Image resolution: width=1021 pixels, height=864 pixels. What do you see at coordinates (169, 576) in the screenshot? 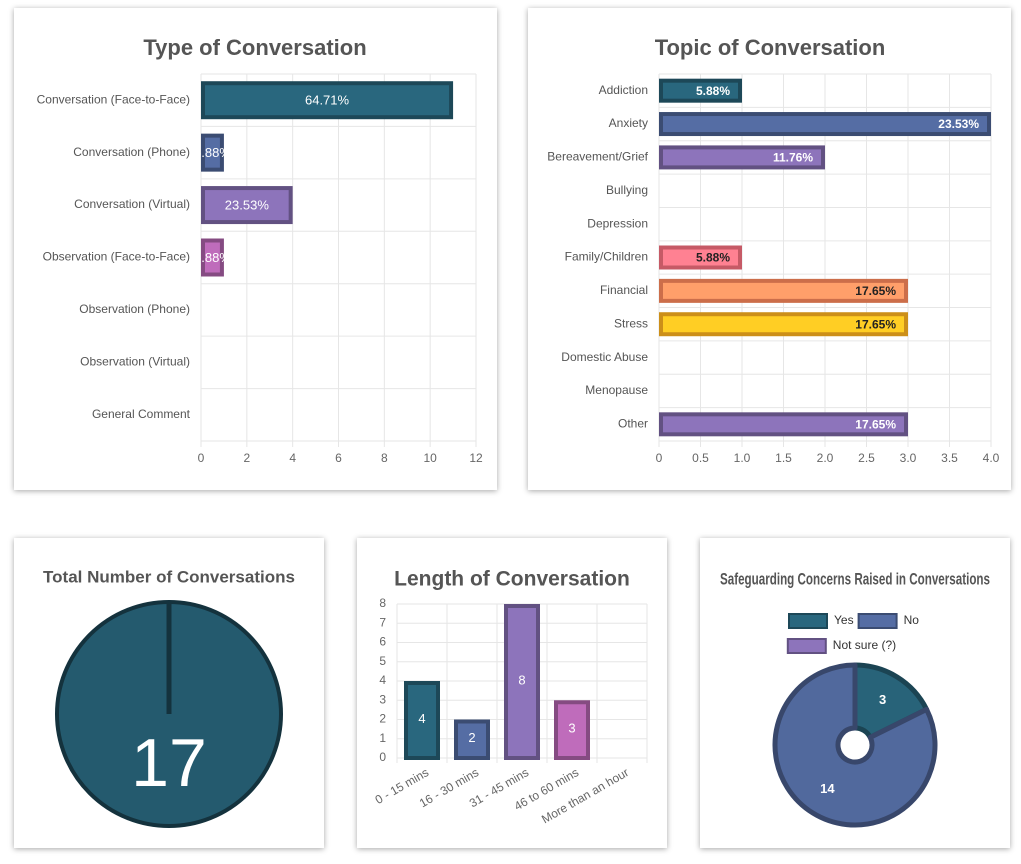
I see `chart-title: Total Number of Conversations` at bounding box center [169, 576].